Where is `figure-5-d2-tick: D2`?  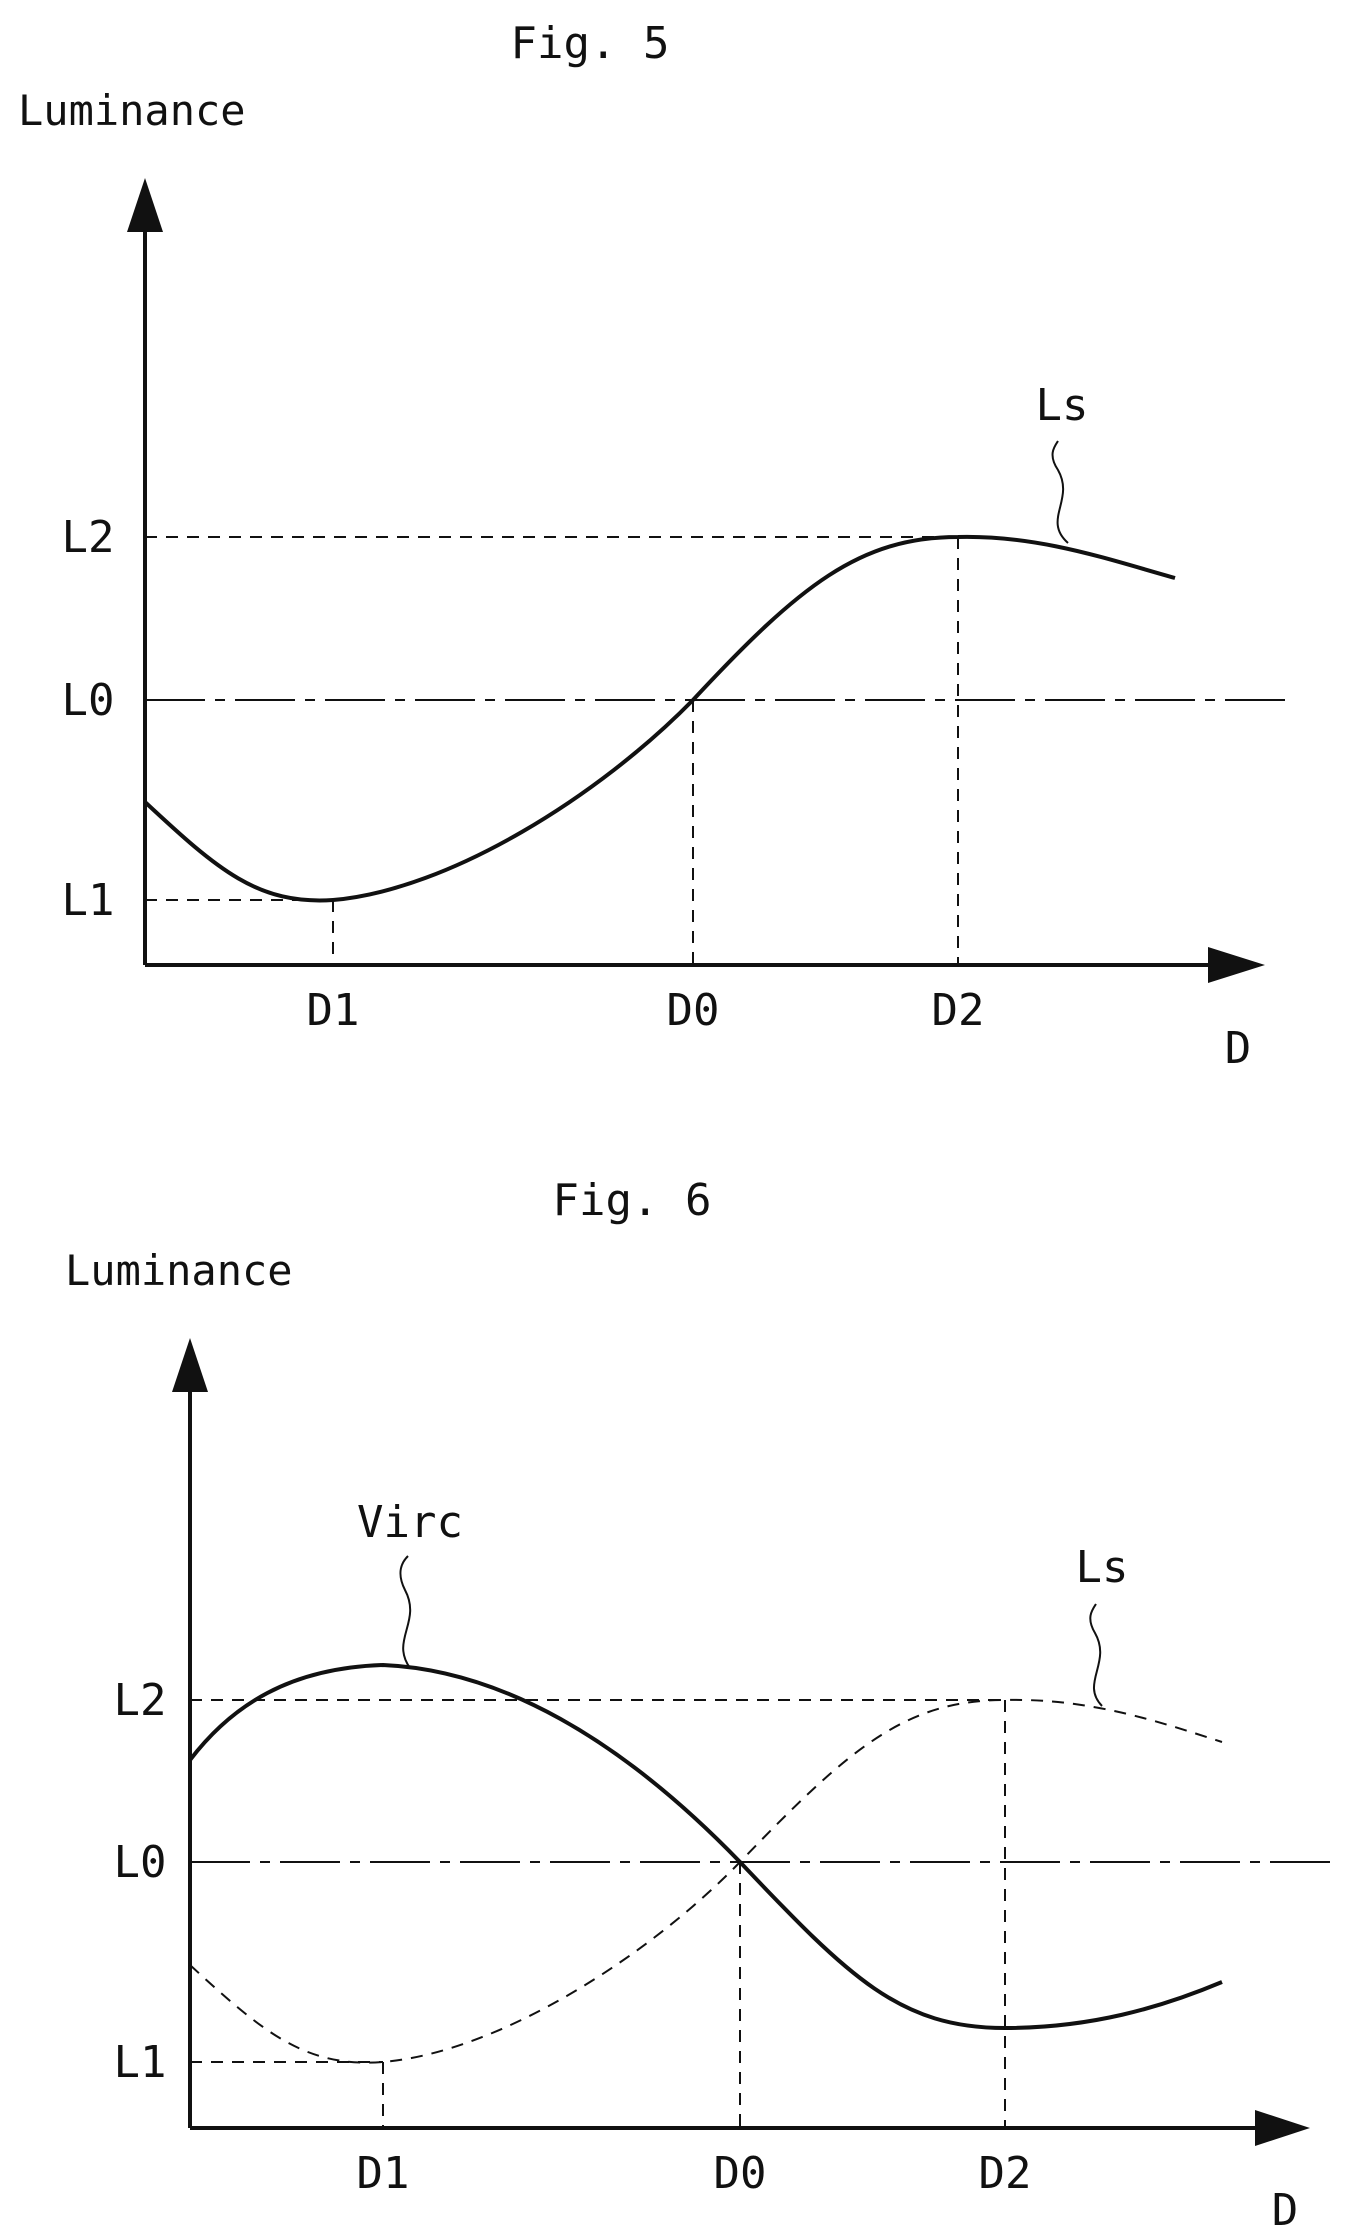 figure-5-d2-tick: D2 is located at coordinates (958, 1010).